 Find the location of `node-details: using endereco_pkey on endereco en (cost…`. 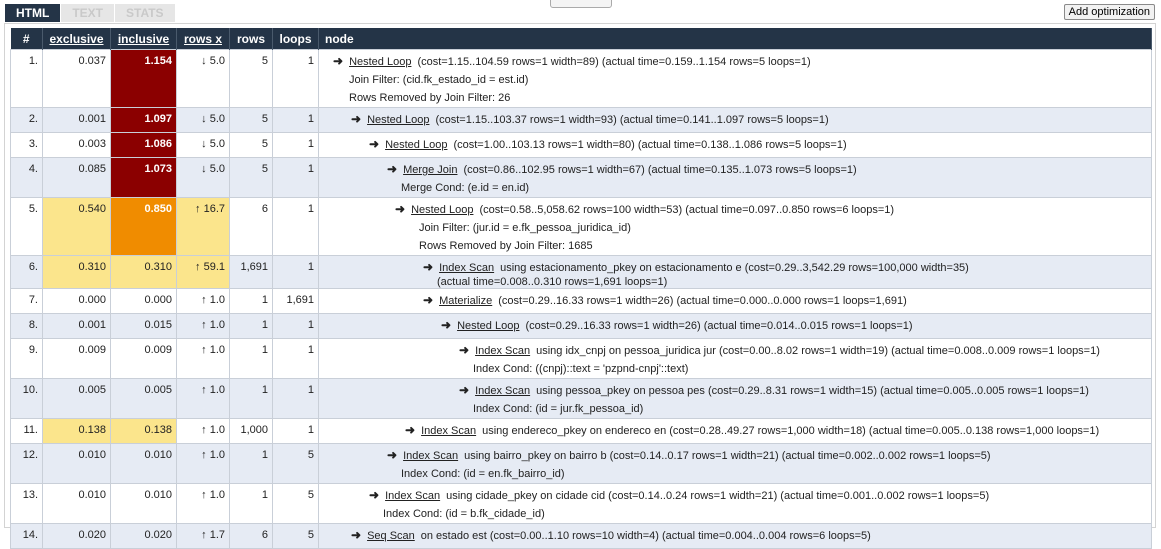

node-details: using endereco_pkey on endereco en (cost… is located at coordinates (791, 431).